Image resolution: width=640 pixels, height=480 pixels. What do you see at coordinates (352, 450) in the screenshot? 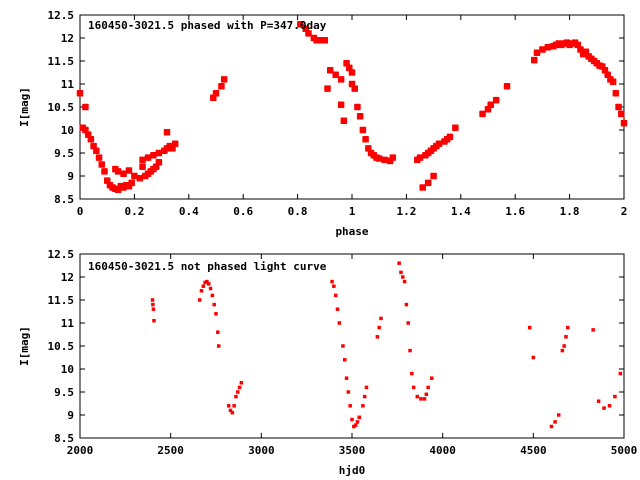
I see `x-tick-label: 3500` at bounding box center [352, 450].